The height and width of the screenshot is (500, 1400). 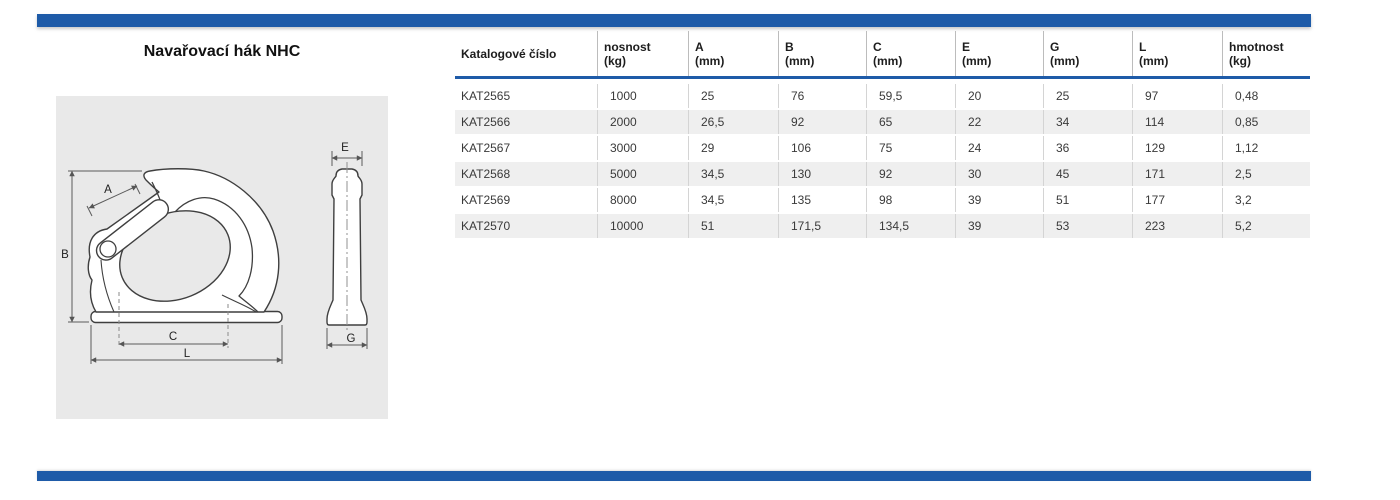 I want to click on column-label: B, so click(x=789, y=46).